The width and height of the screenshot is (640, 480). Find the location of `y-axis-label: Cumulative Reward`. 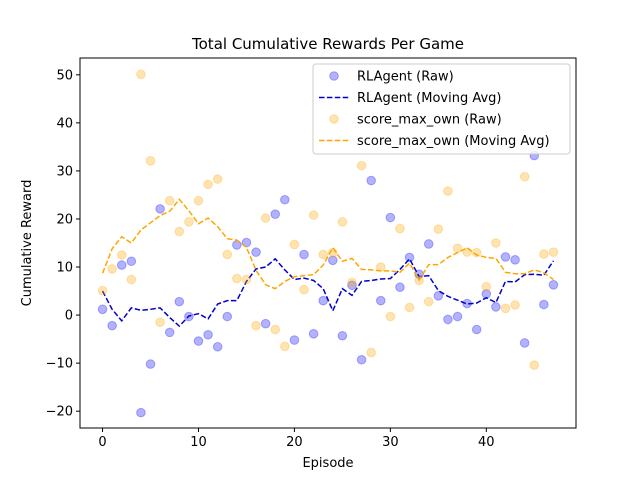

y-axis-label: Cumulative Reward is located at coordinates (27, 243).